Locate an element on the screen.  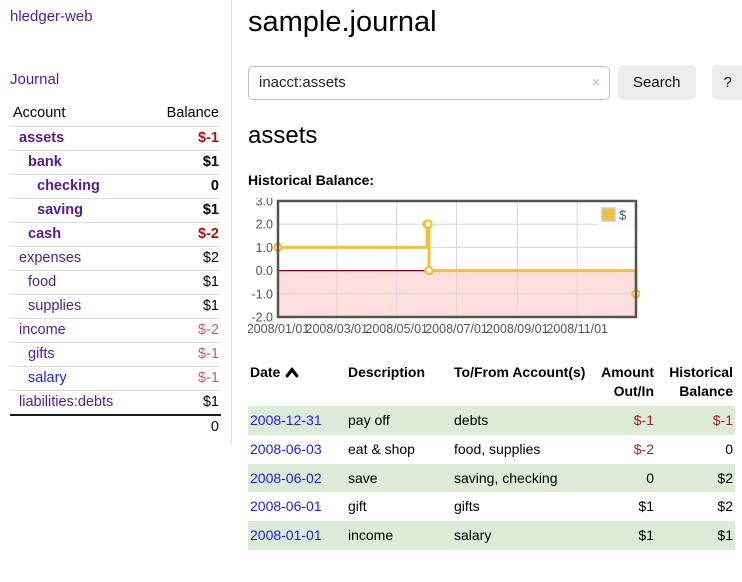
account-row: gifts $-1 is located at coordinates (115, 354).